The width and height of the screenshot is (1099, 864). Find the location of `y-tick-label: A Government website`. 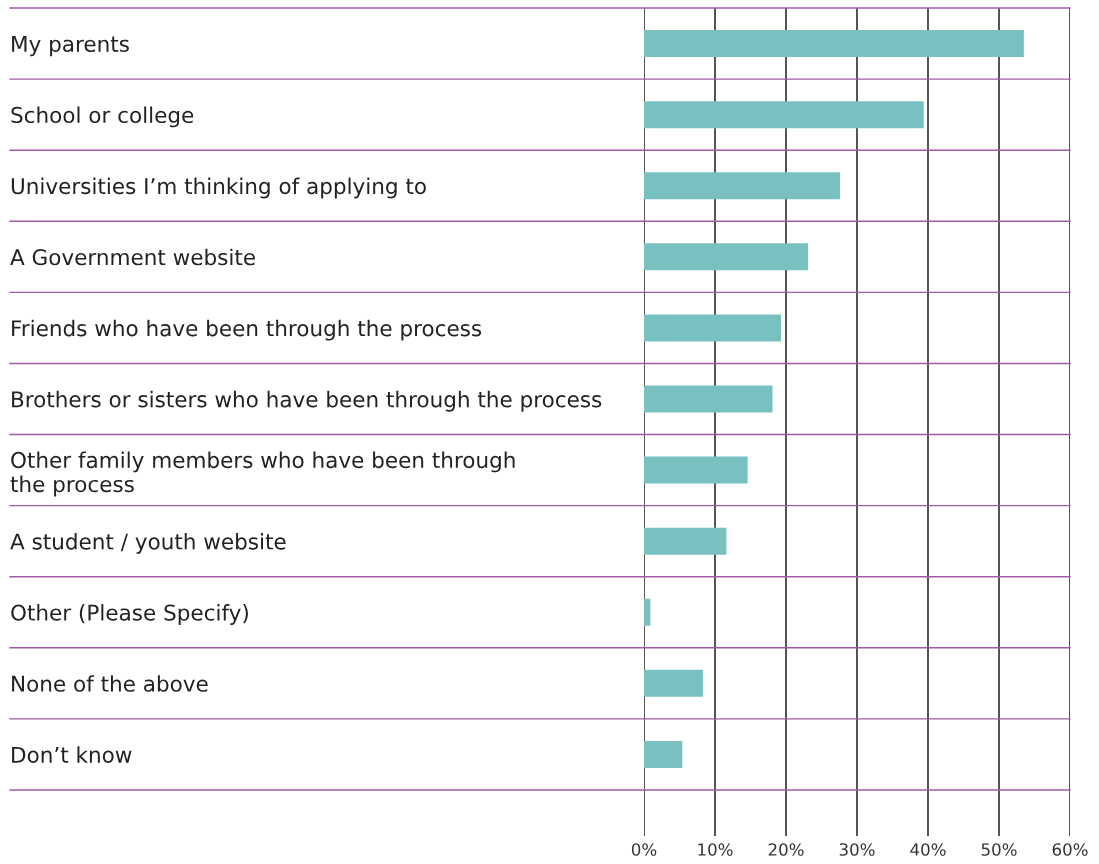

y-tick-label: A Government website is located at coordinates (132, 257).